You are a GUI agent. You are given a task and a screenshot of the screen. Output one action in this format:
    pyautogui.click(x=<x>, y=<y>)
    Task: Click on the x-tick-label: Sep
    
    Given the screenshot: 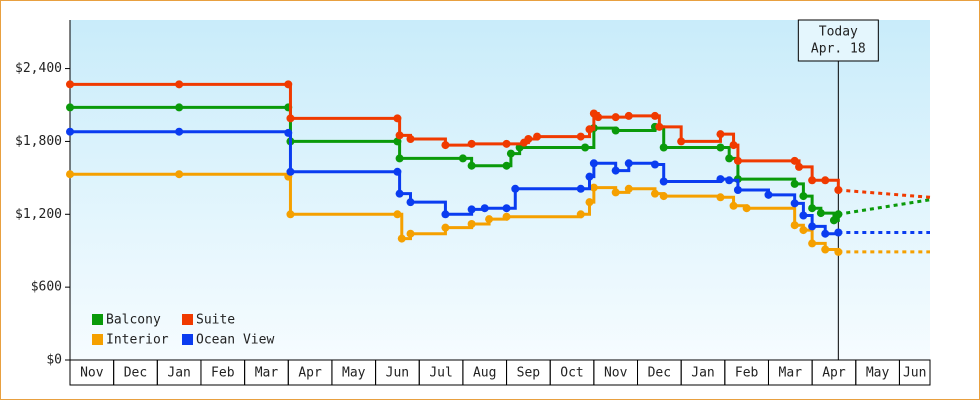 What is the action you would take?
    pyautogui.click(x=529, y=373)
    